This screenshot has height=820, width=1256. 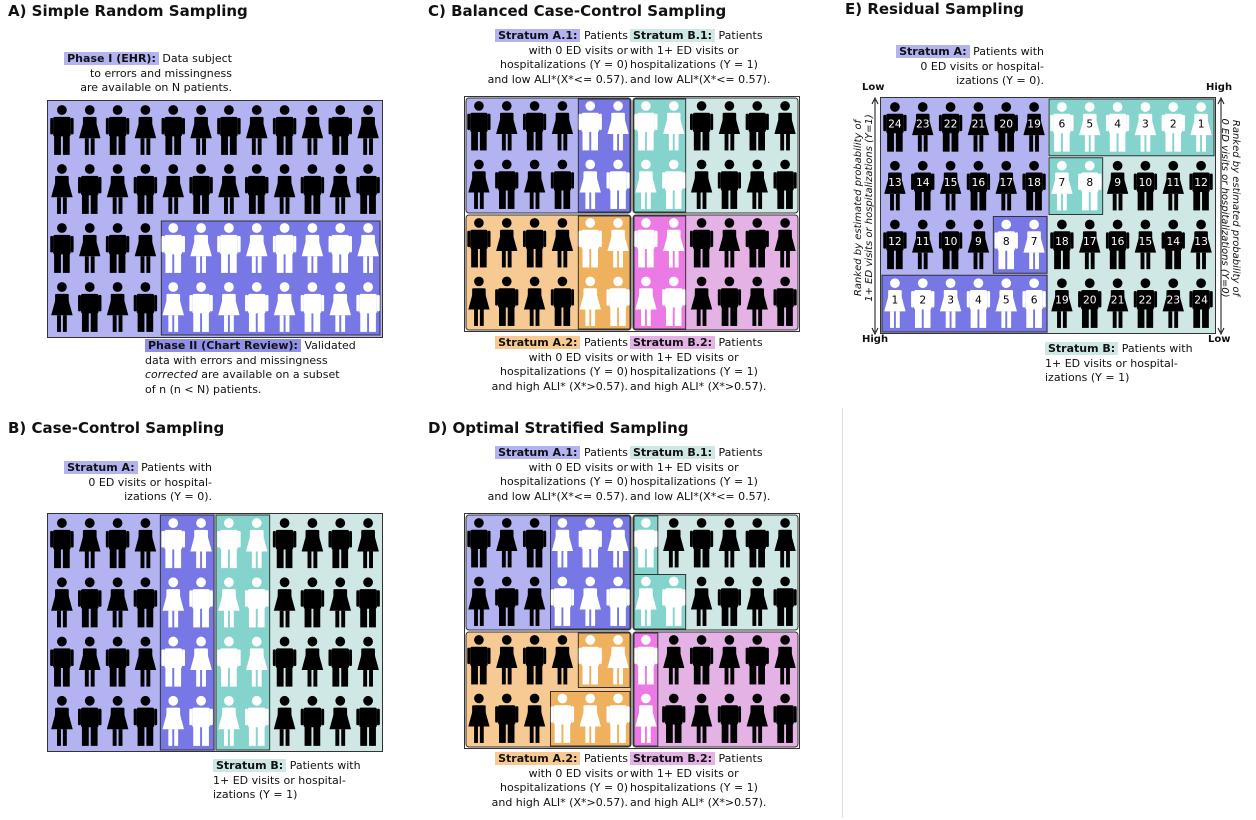 I want to click on rank-number: 14, so click(x=1173, y=241).